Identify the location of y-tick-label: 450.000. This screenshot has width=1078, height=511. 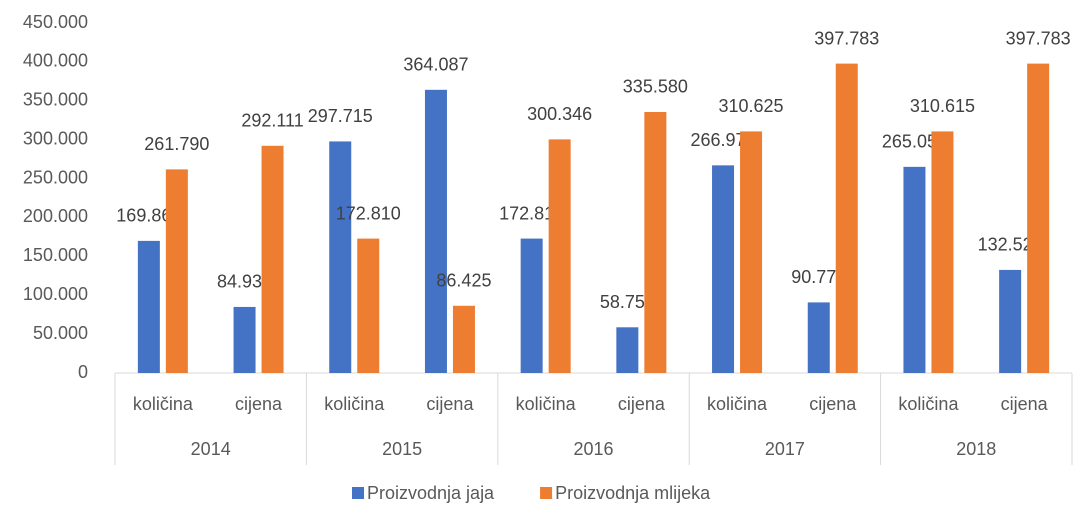
(55, 22).